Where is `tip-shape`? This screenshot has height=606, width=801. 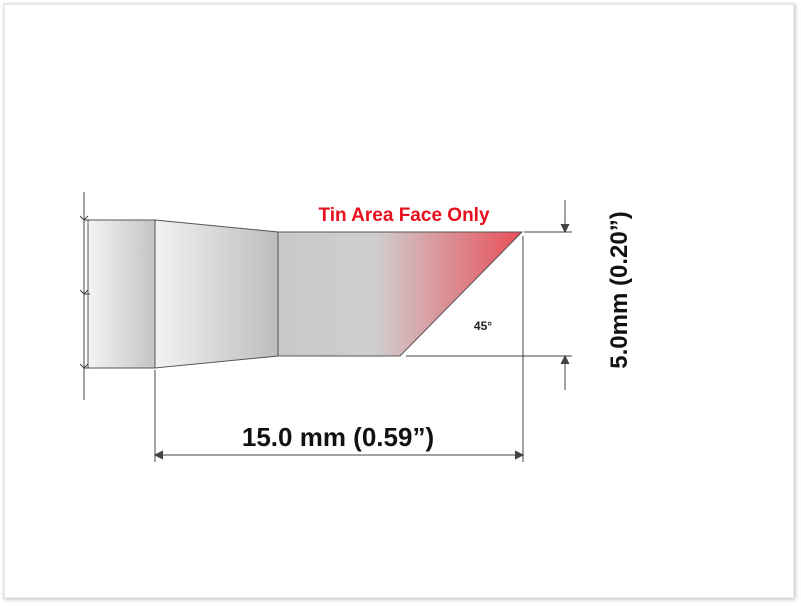 tip-shape is located at coordinates (305, 294).